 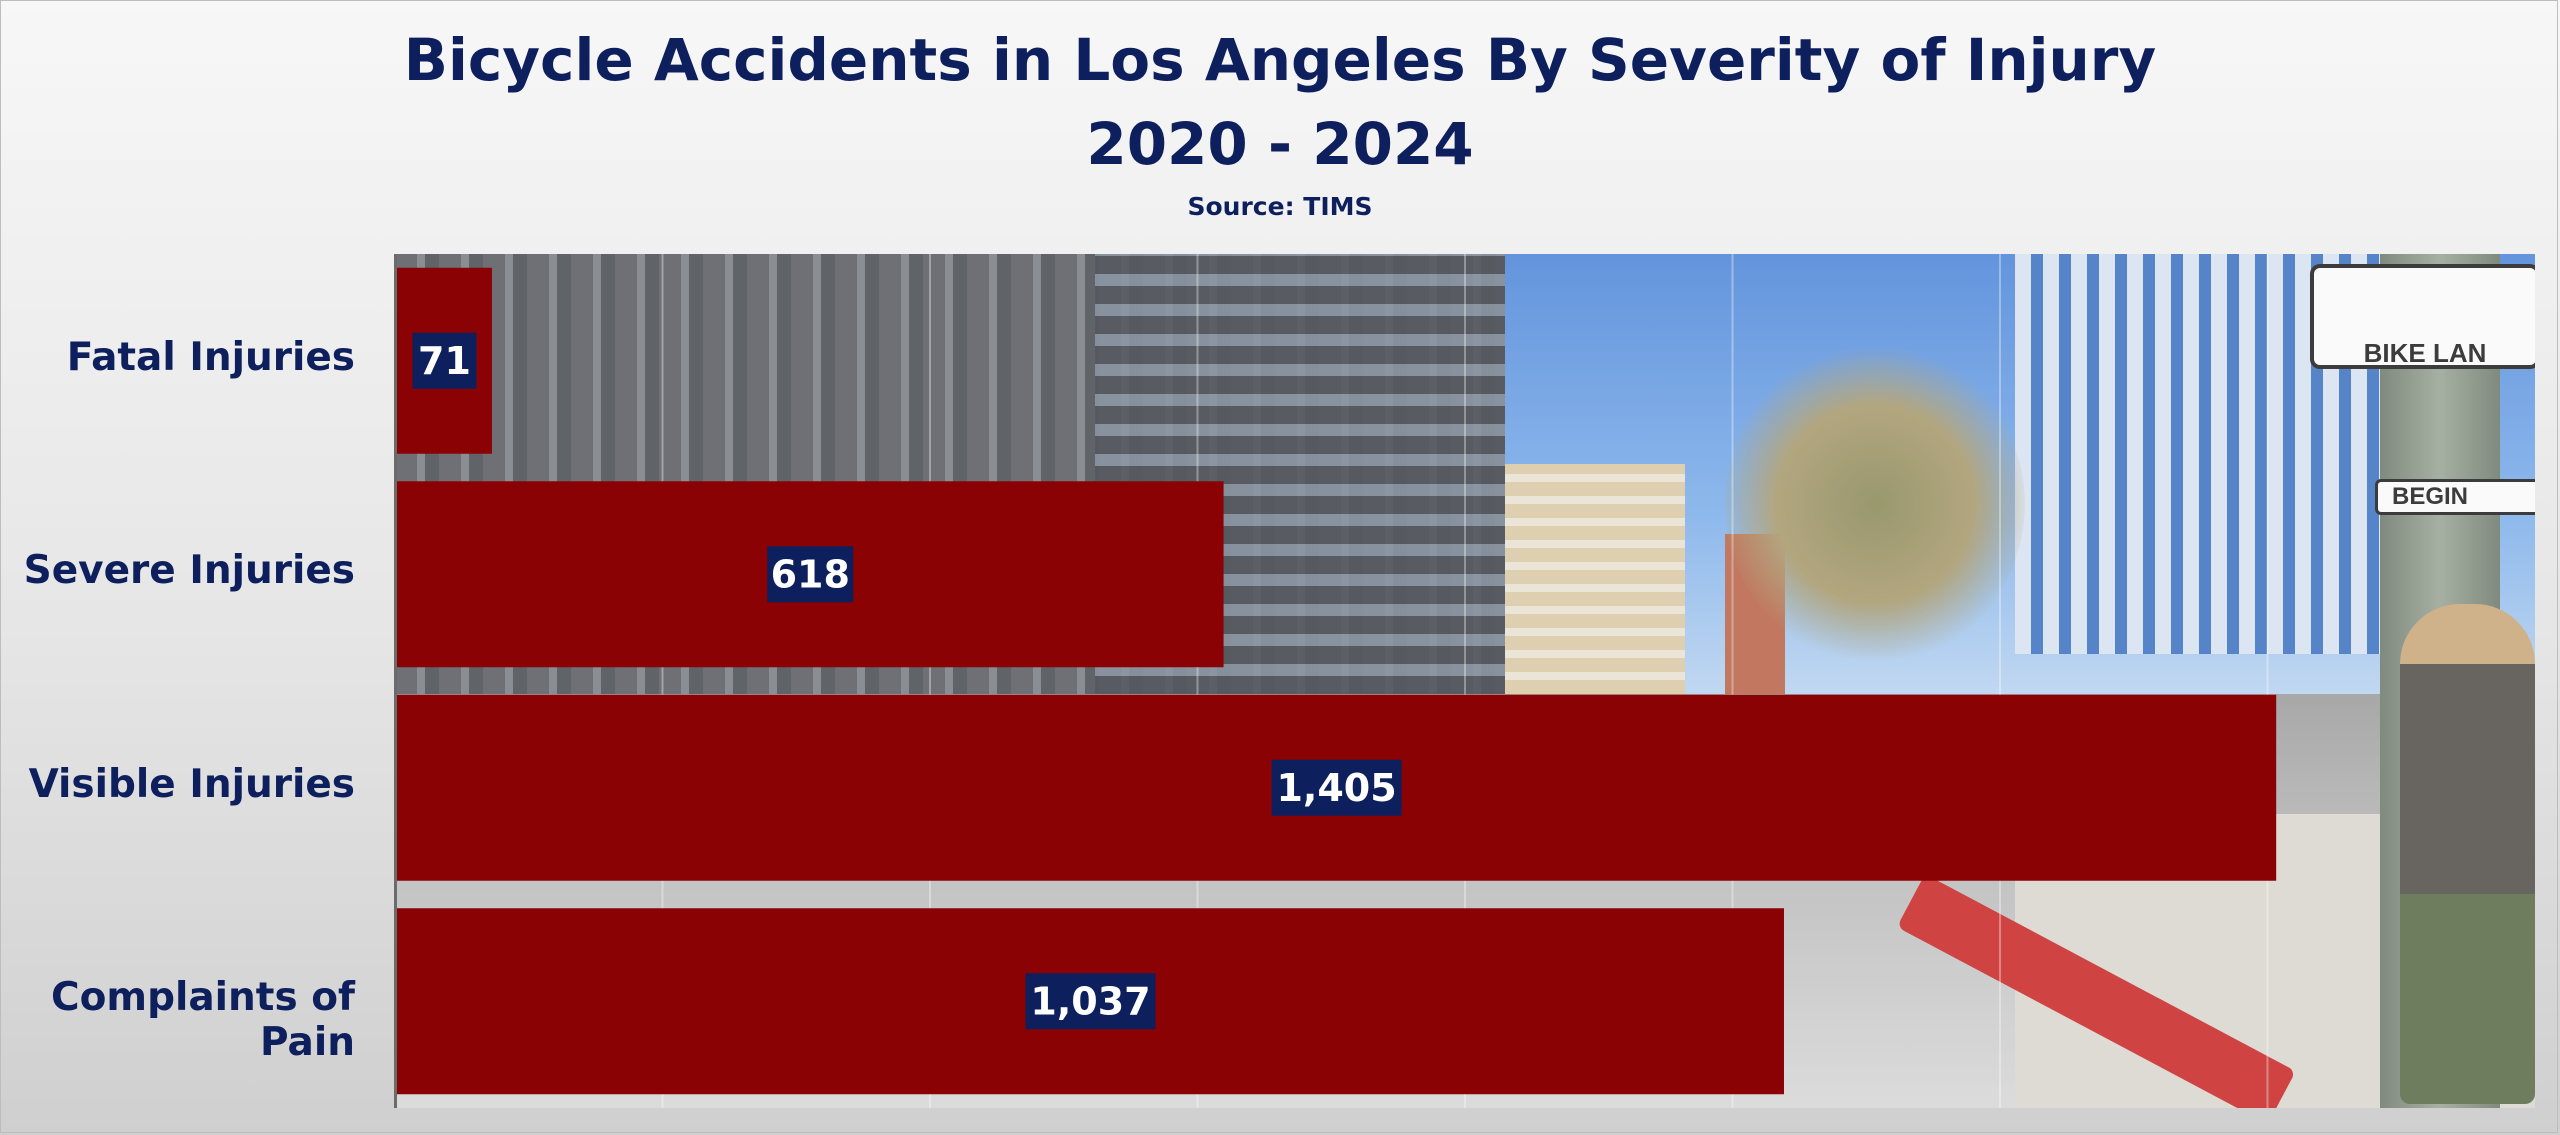 What do you see at coordinates (1595, 579) in the screenshot?
I see `background-building` at bounding box center [1595, 579].